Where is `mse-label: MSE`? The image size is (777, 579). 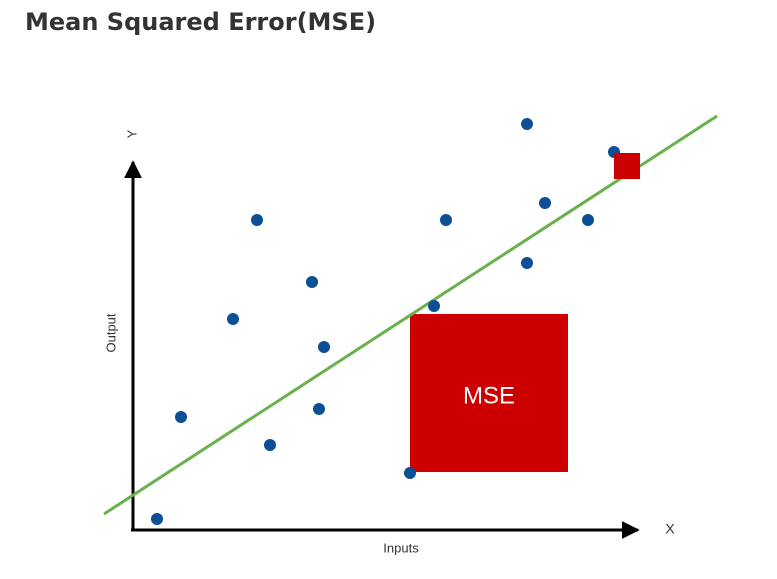 mse-label: MSE is located at coordinates (489, 395).